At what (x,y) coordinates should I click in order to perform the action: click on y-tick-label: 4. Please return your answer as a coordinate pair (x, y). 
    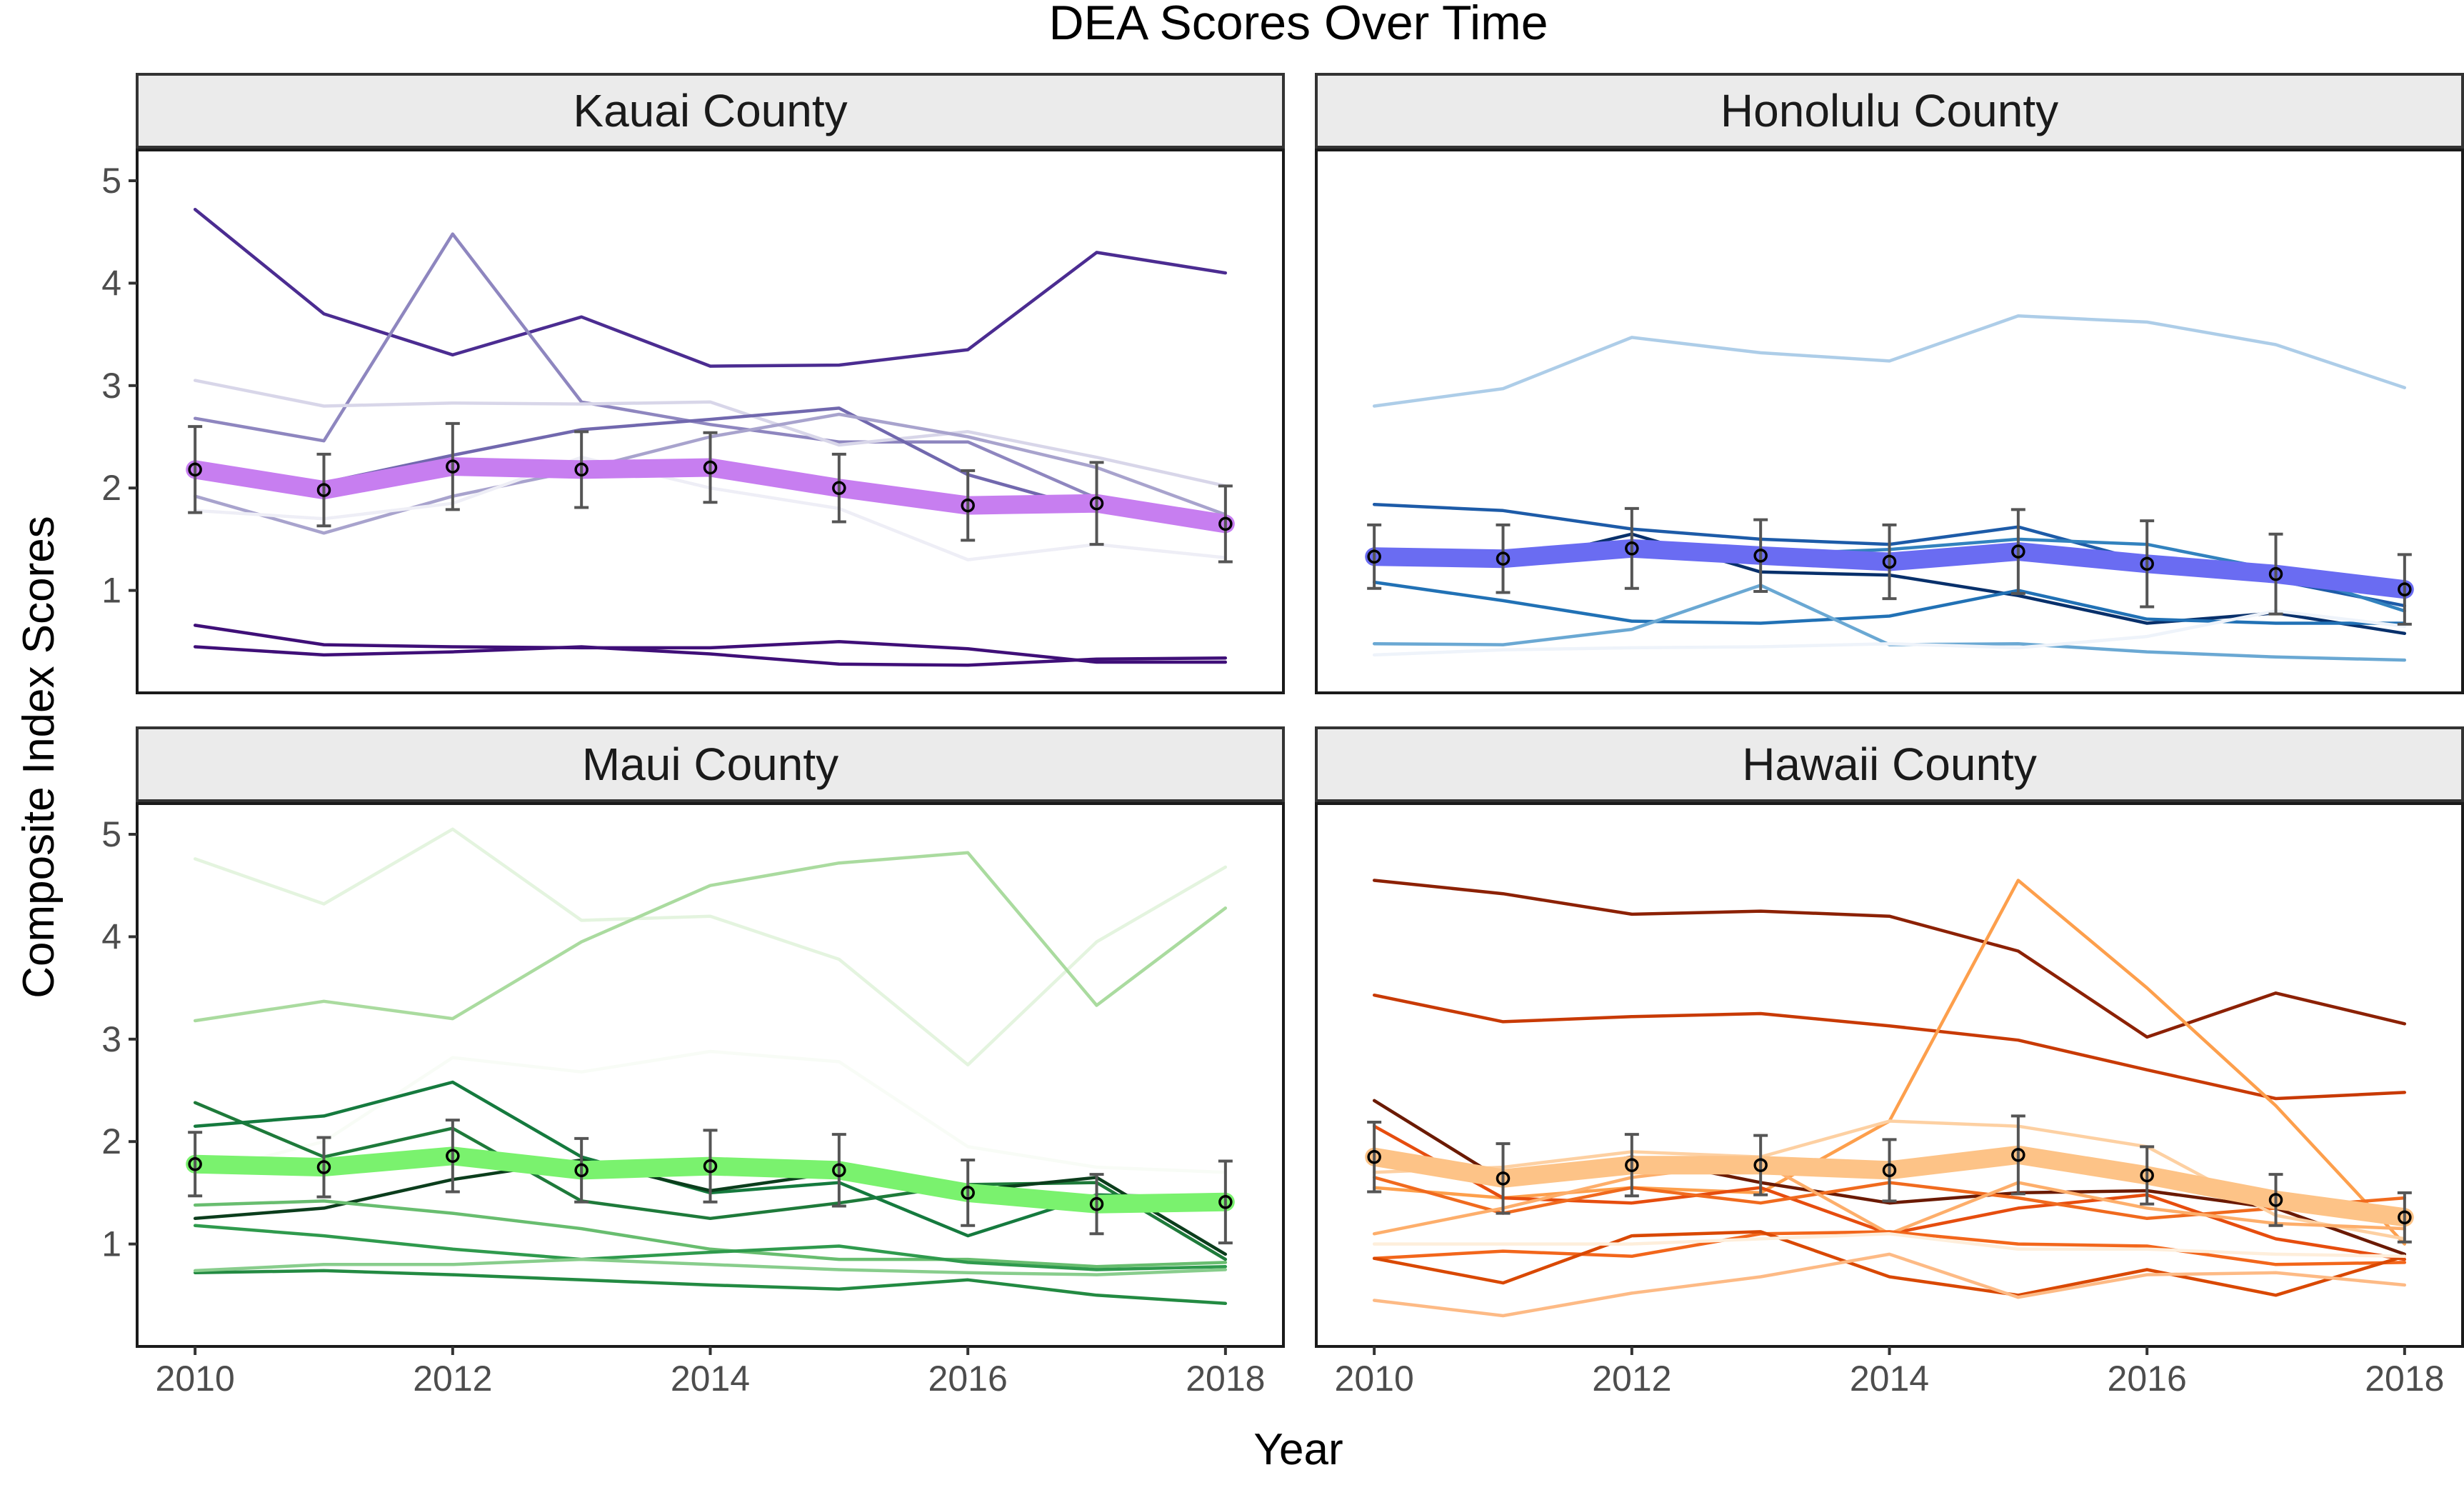
    Looking at the image, I should click on (111, 936).